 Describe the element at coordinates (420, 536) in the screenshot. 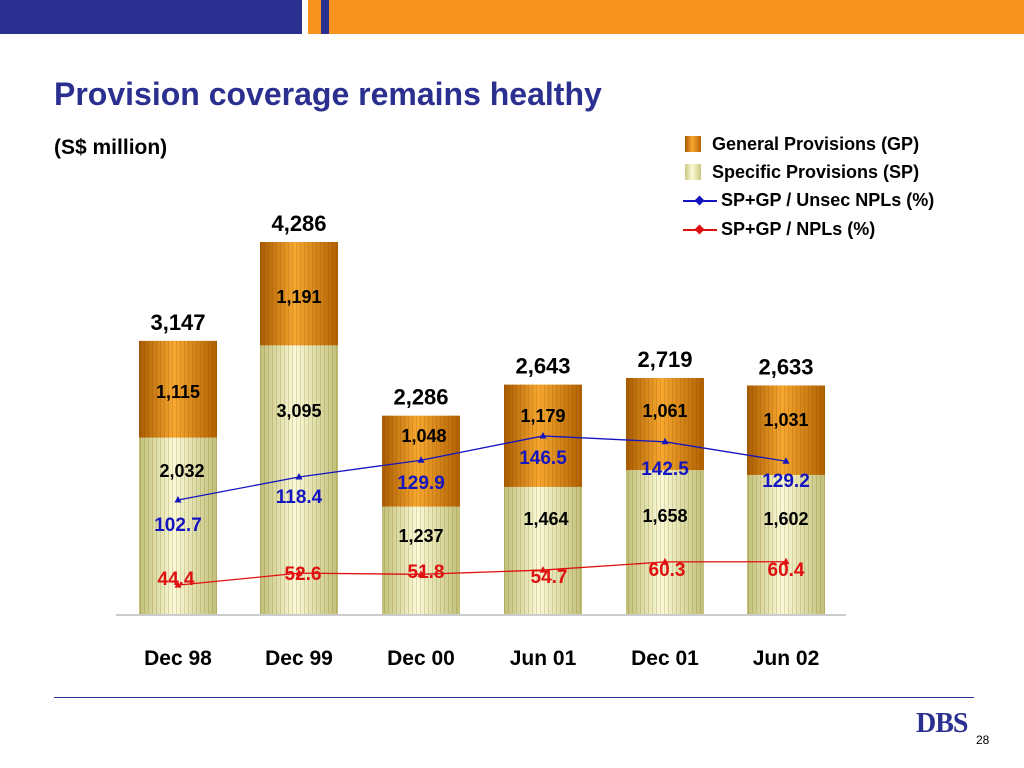

I see `sp-value-label-2: 1,237` at that location.